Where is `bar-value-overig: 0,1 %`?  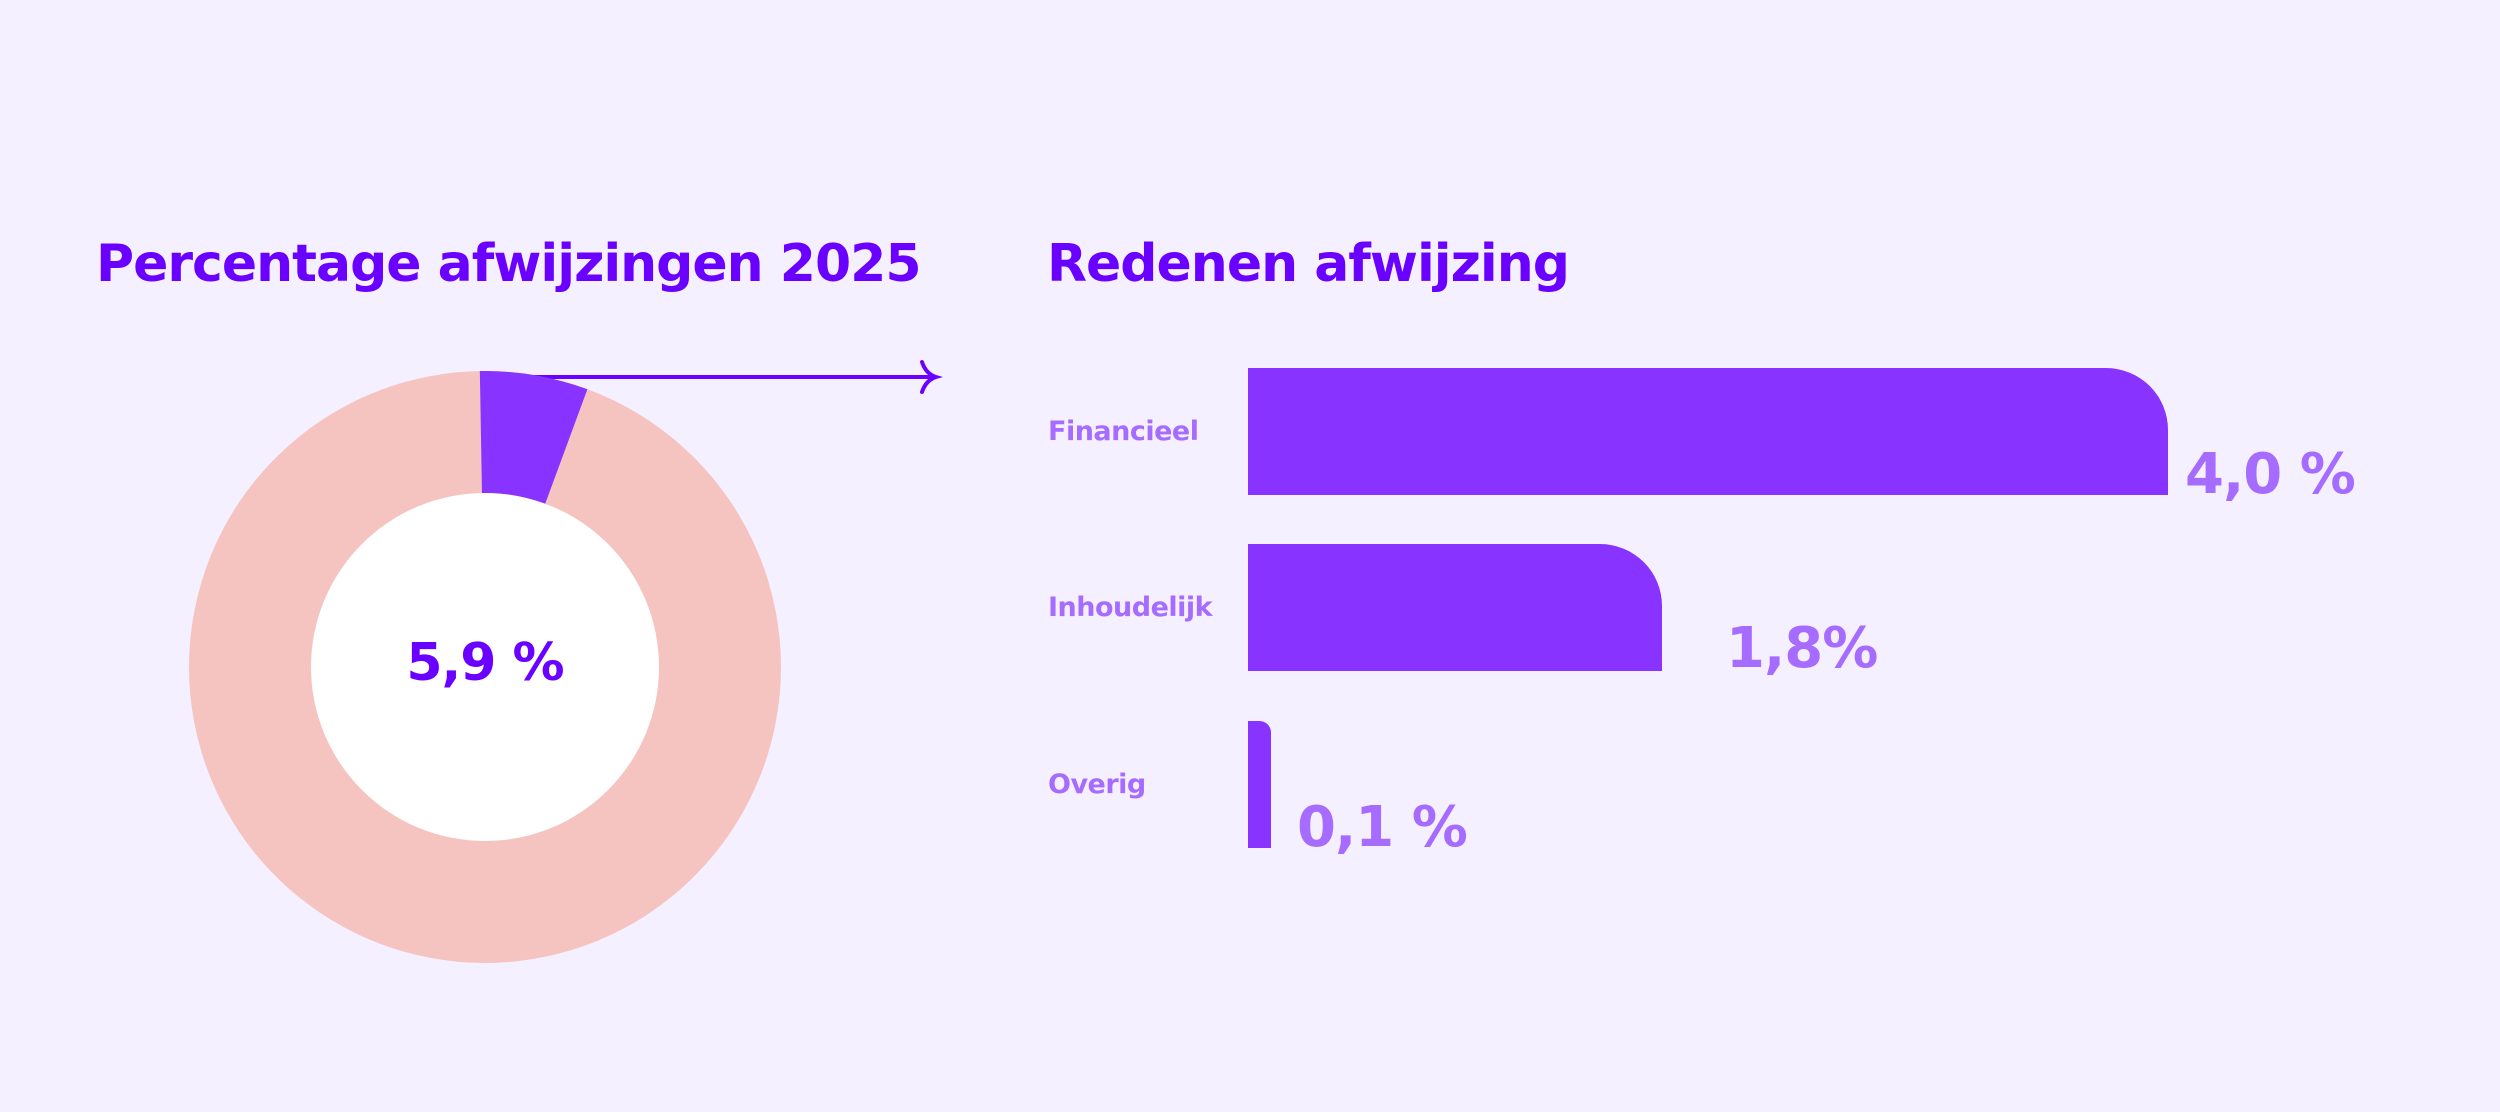 bar-value-overig: 0,1 % is located at coordinates (1382, 827).